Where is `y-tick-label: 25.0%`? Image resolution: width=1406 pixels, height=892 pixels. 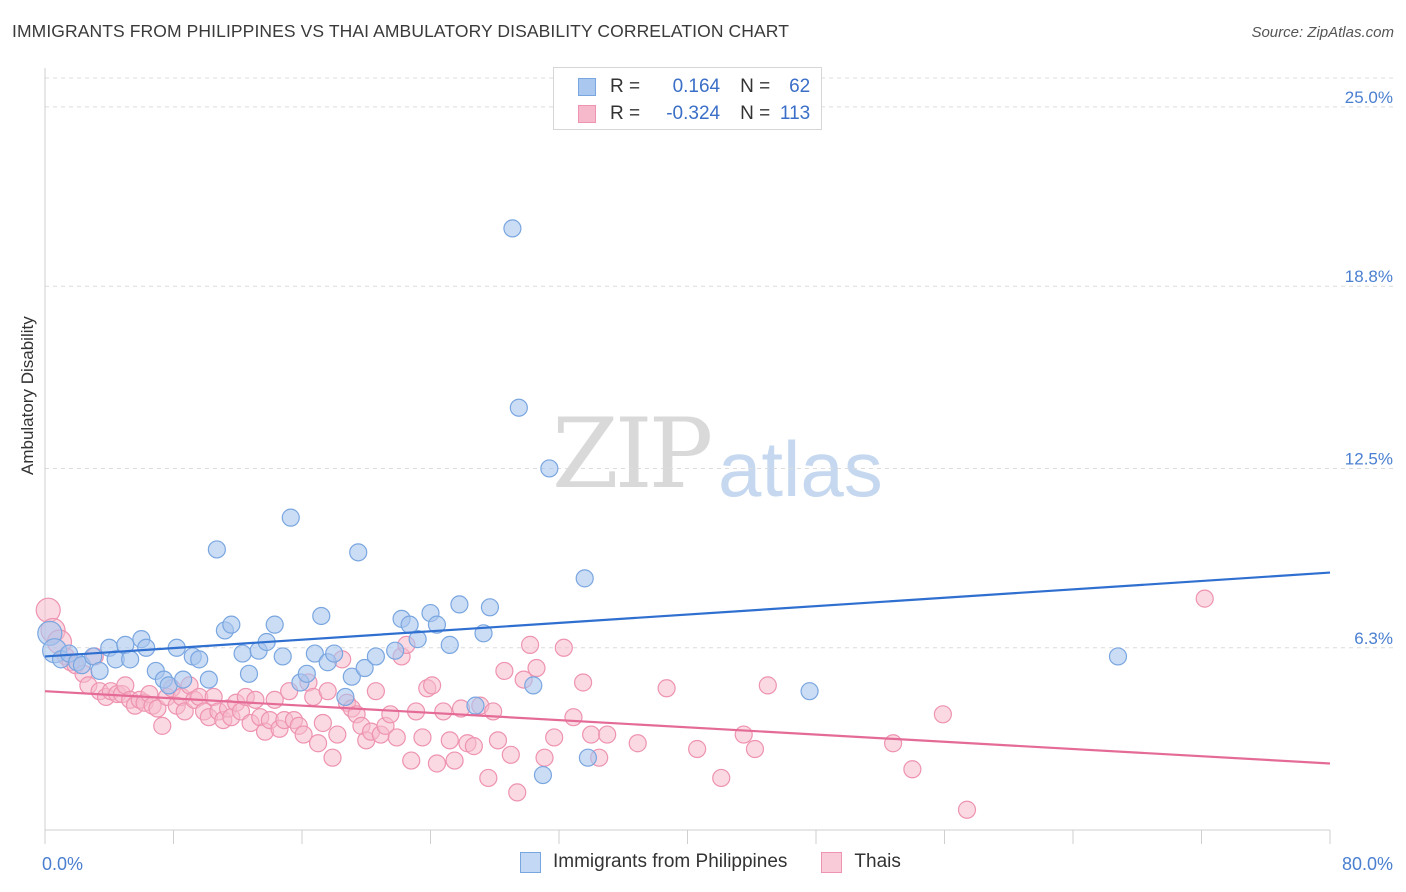
y-tick-label: 25.0% is located at coordinates (1369, 97).